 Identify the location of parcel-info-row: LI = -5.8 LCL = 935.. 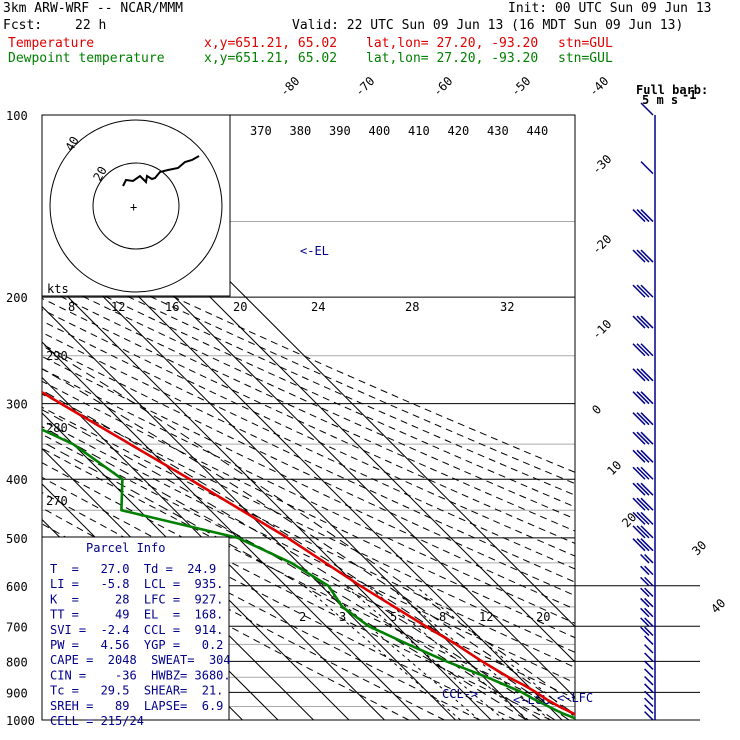
(136, 584).